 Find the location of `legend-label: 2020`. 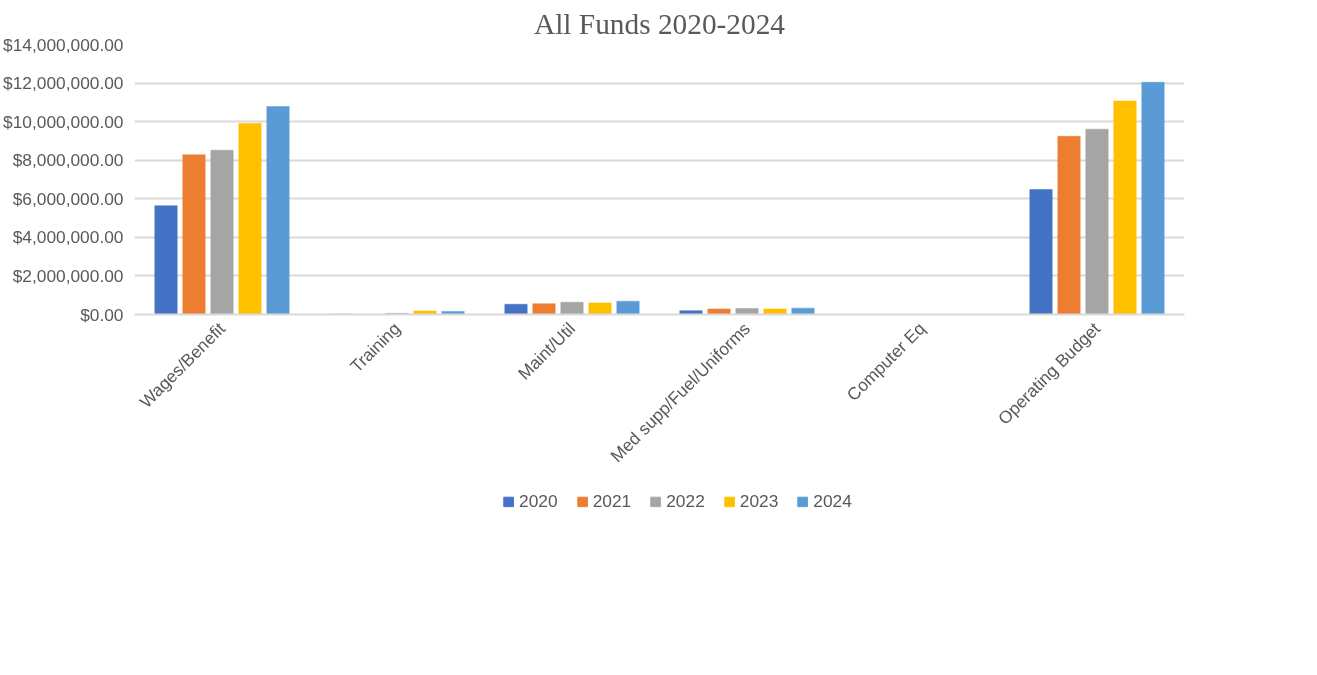

legend-label: 2020 is located at coordinates (538, 501).